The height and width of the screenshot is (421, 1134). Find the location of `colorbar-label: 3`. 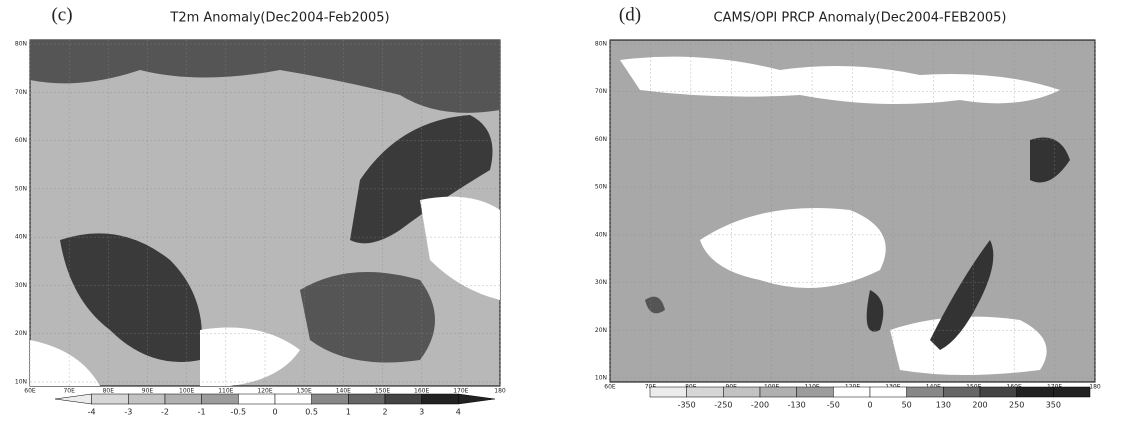

colorbar-label: 3 is located at coordinates (421, 412).